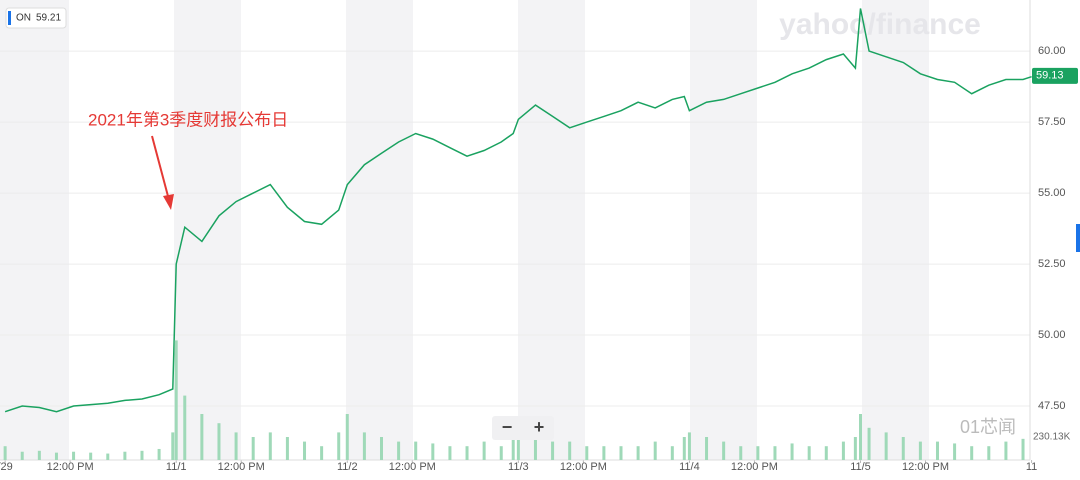 The image size is (1080, 480). Describe the element at coordinates (188, 119) in the screenshot. I see `annotation: 2021年第3季度财报公布日` at that location.